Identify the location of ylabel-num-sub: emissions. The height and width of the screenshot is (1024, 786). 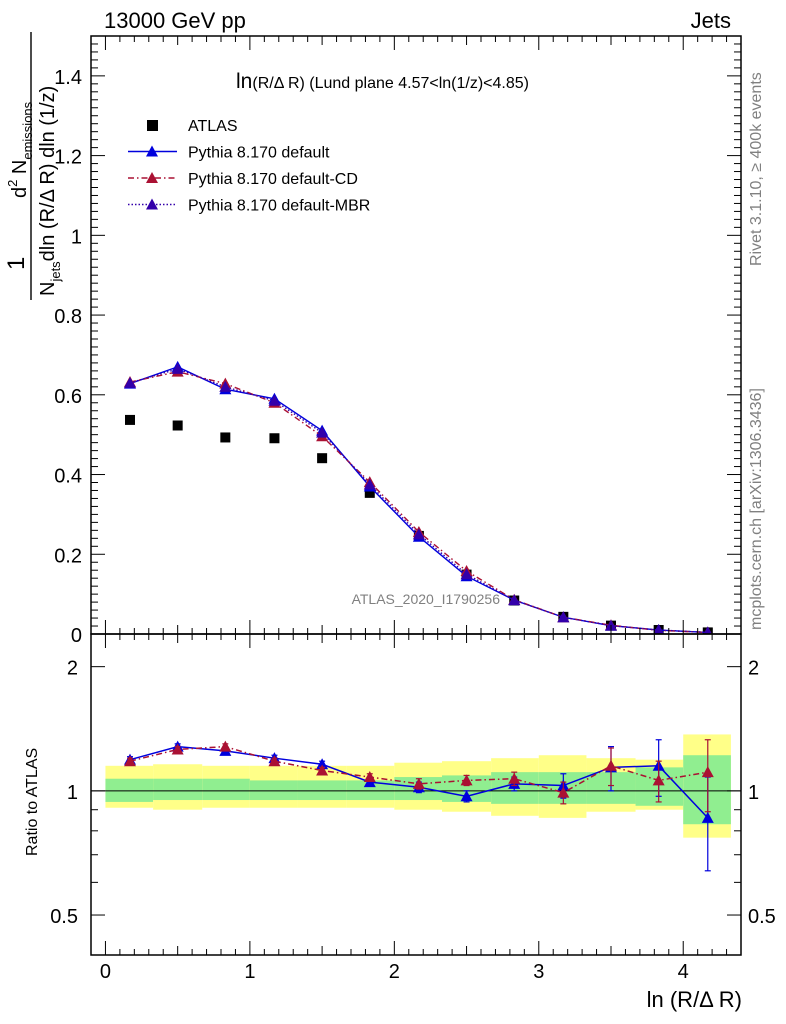
(27, 130).